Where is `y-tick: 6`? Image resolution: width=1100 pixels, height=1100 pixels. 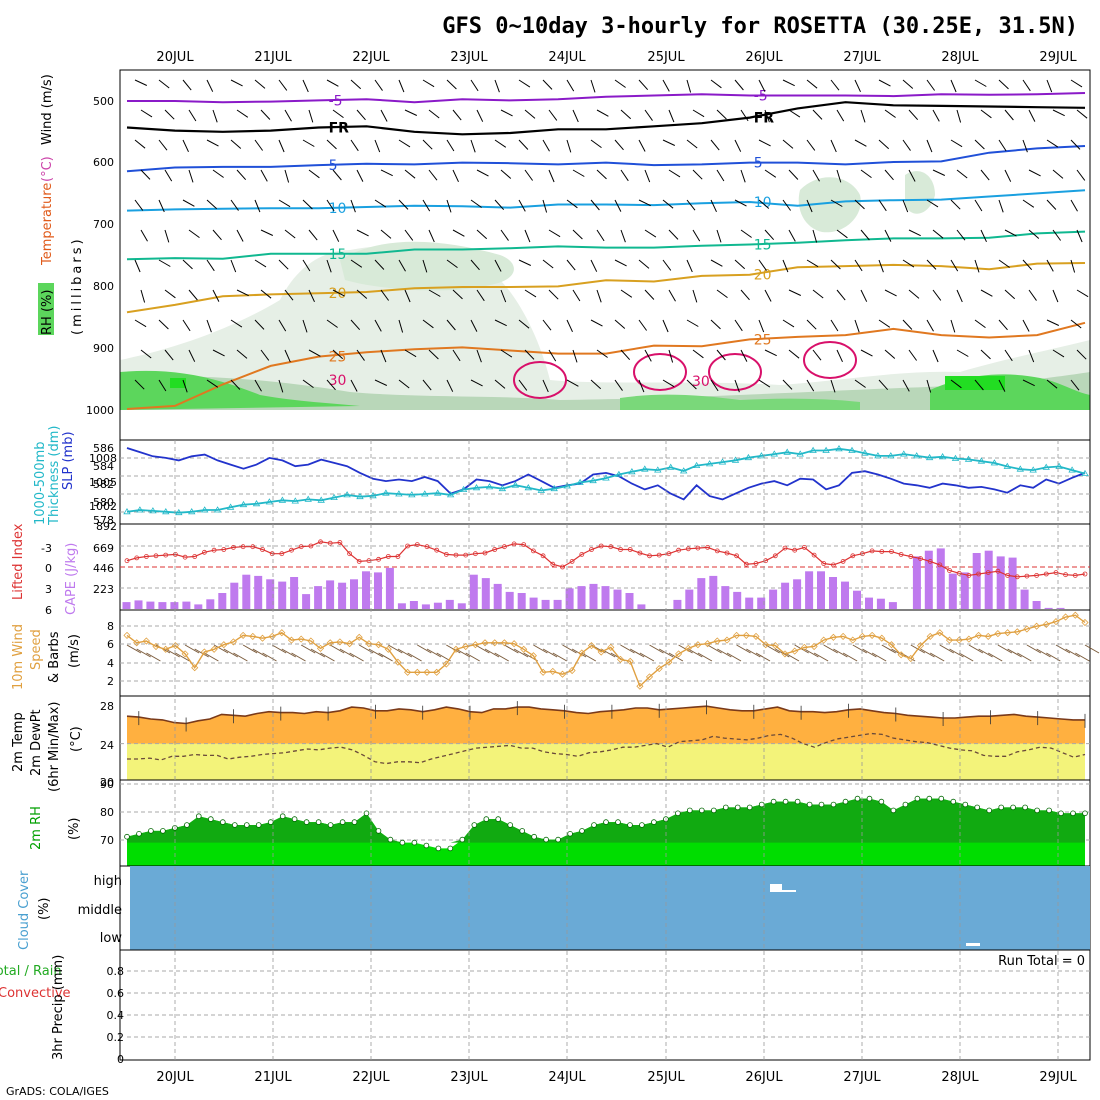 y-tick: 6 is located at coordinates (48, 610).